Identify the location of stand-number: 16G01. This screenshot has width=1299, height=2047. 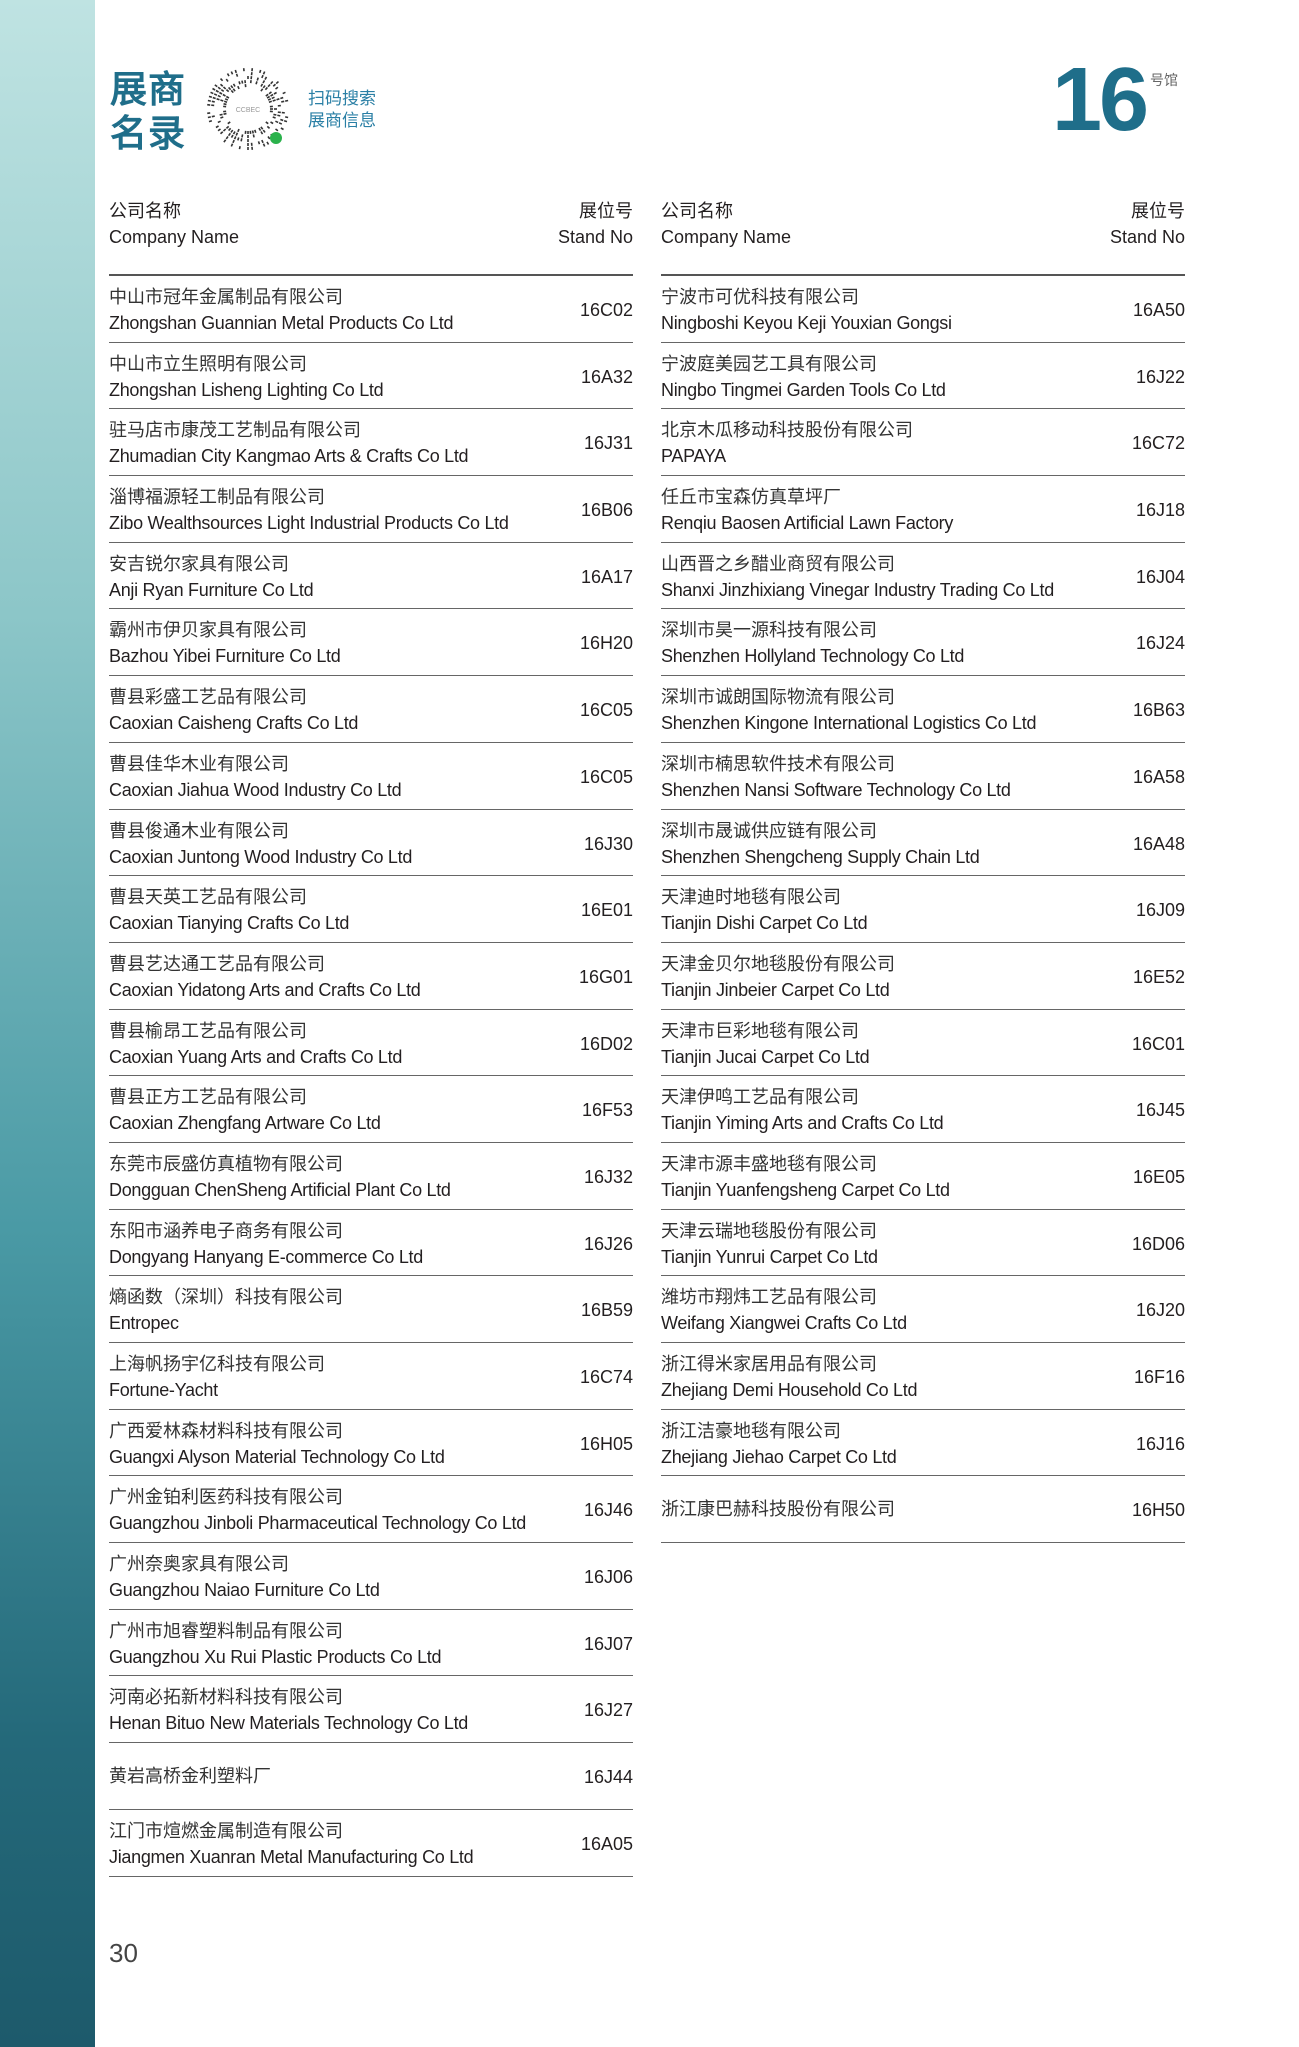
(605, 976).